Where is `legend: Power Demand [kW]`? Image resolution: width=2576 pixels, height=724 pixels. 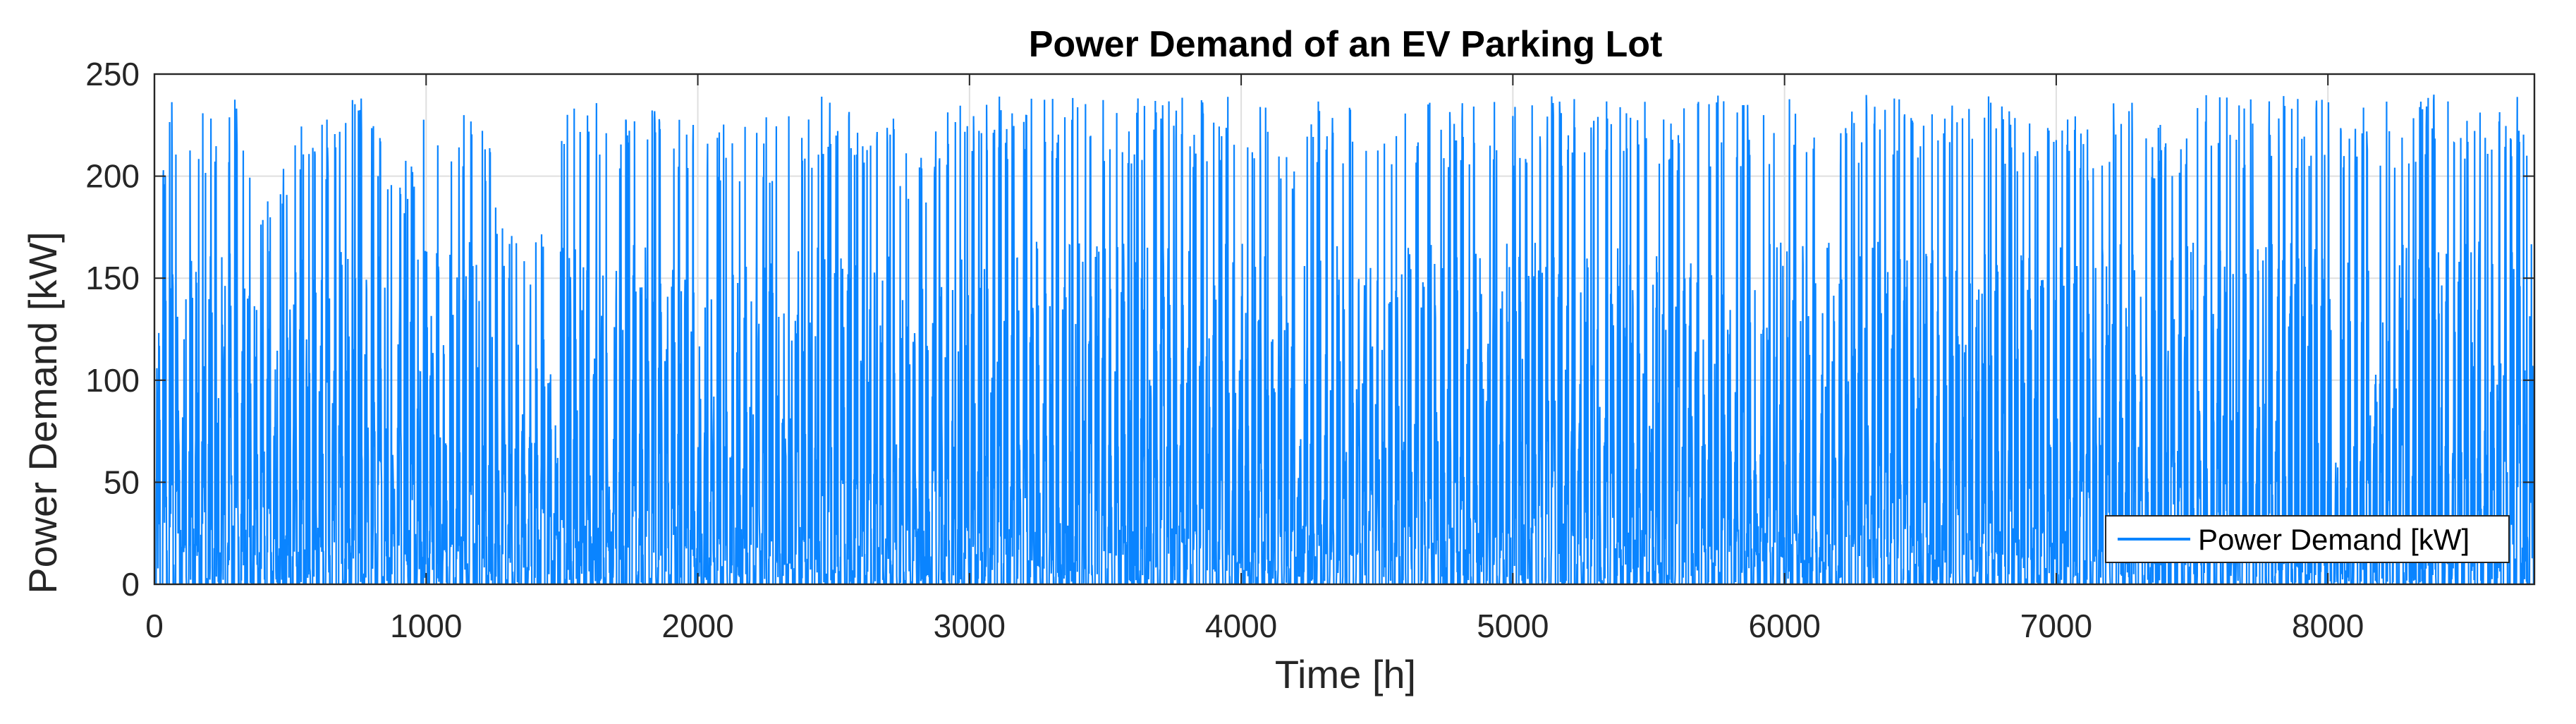 legend: Power Demand [kW] is located at coordinates (2308, 539).